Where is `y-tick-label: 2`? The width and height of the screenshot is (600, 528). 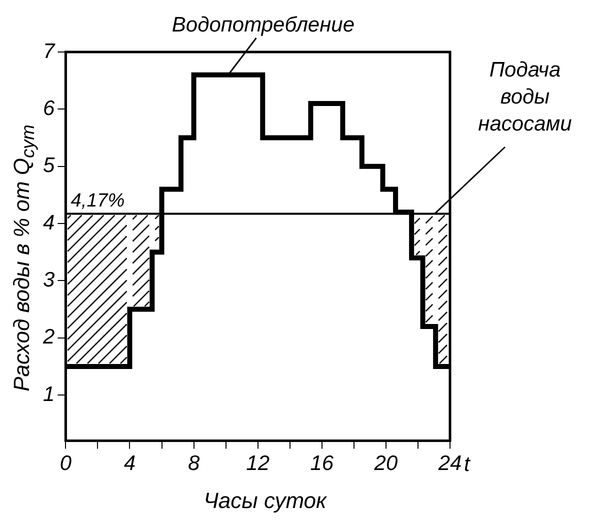 y-tick-label: 2 is located at coordinates (48, 337).